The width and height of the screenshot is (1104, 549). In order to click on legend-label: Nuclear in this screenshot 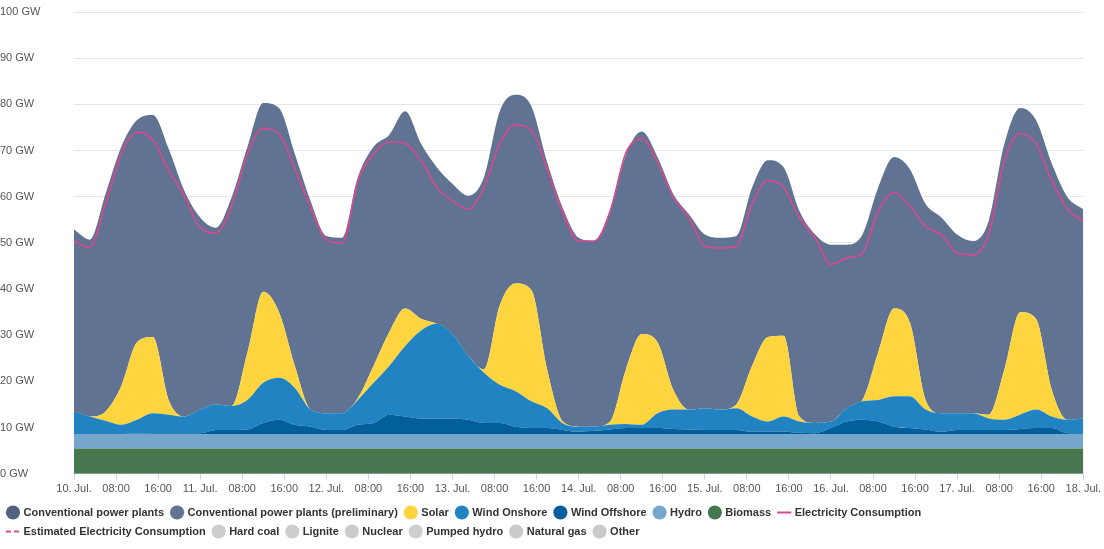, I will do `click(383, 530)`.